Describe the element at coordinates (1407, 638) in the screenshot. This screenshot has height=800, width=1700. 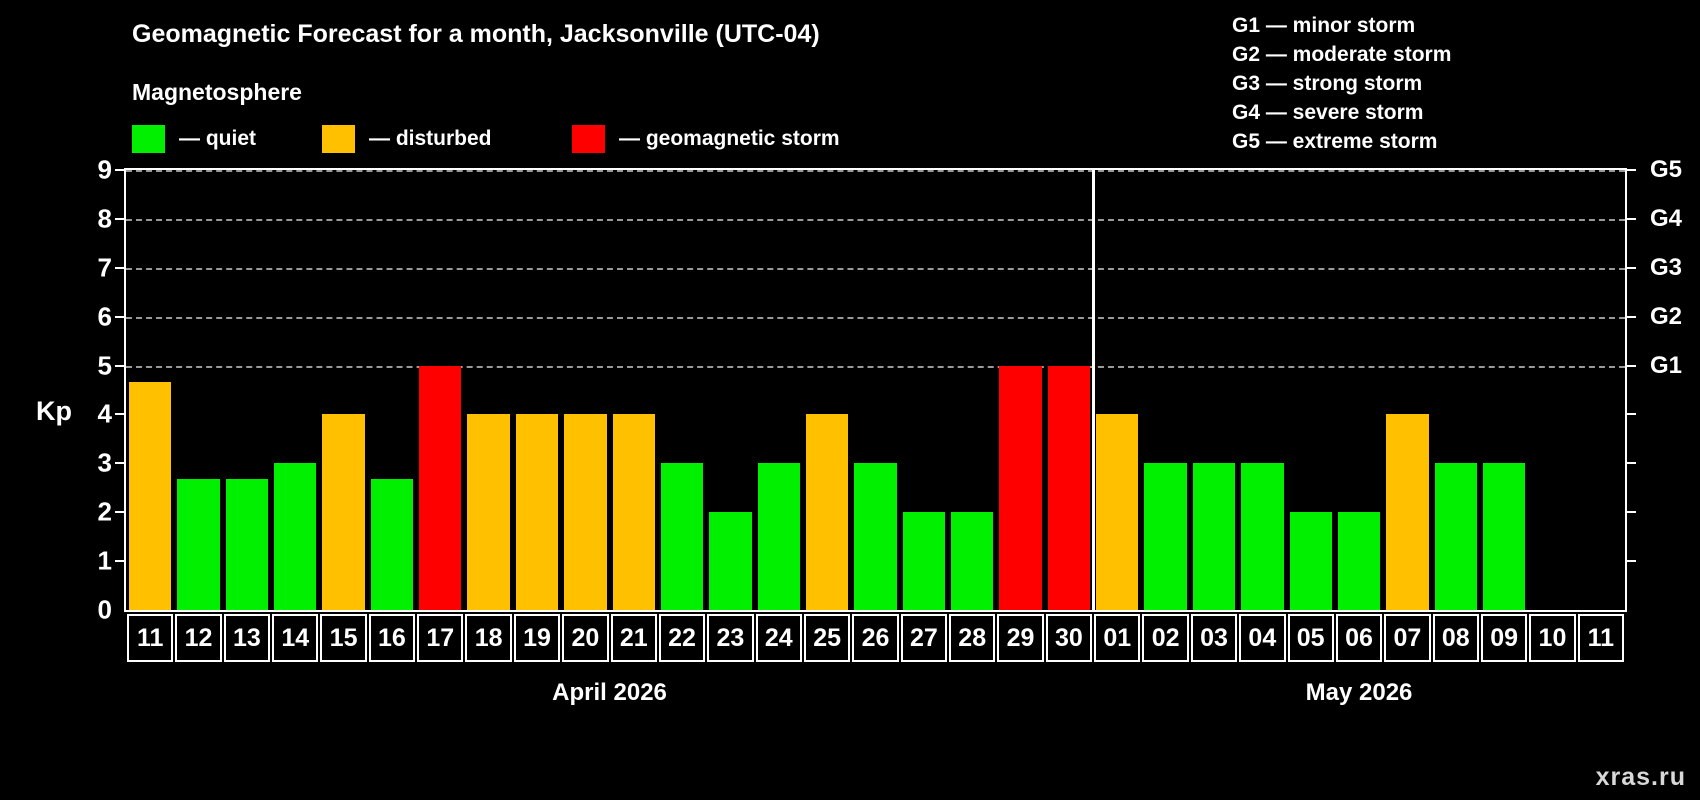
I see `day-cell-may-07: 07` at that location.